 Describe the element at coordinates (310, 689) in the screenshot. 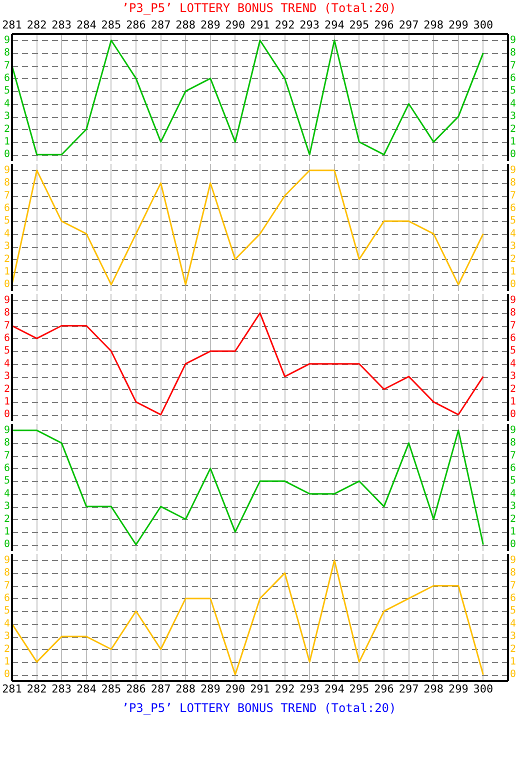

I see `x-tick-label: 293` at that location.